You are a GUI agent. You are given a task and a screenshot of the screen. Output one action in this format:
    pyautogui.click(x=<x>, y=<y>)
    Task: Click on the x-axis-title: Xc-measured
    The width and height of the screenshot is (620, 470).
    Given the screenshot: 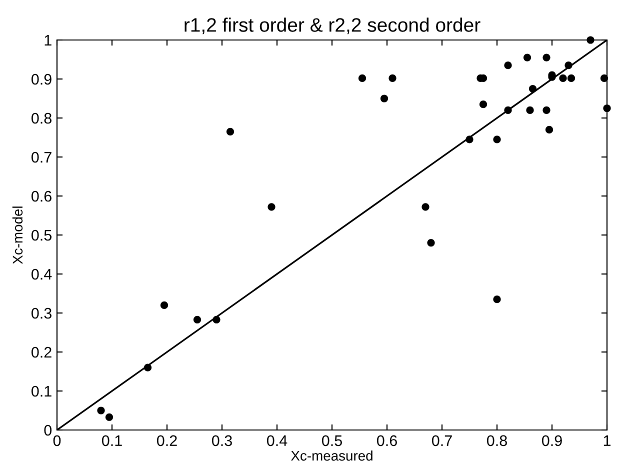 What is the action you would take?
    pyautogui.click(x=331, y=455)
    